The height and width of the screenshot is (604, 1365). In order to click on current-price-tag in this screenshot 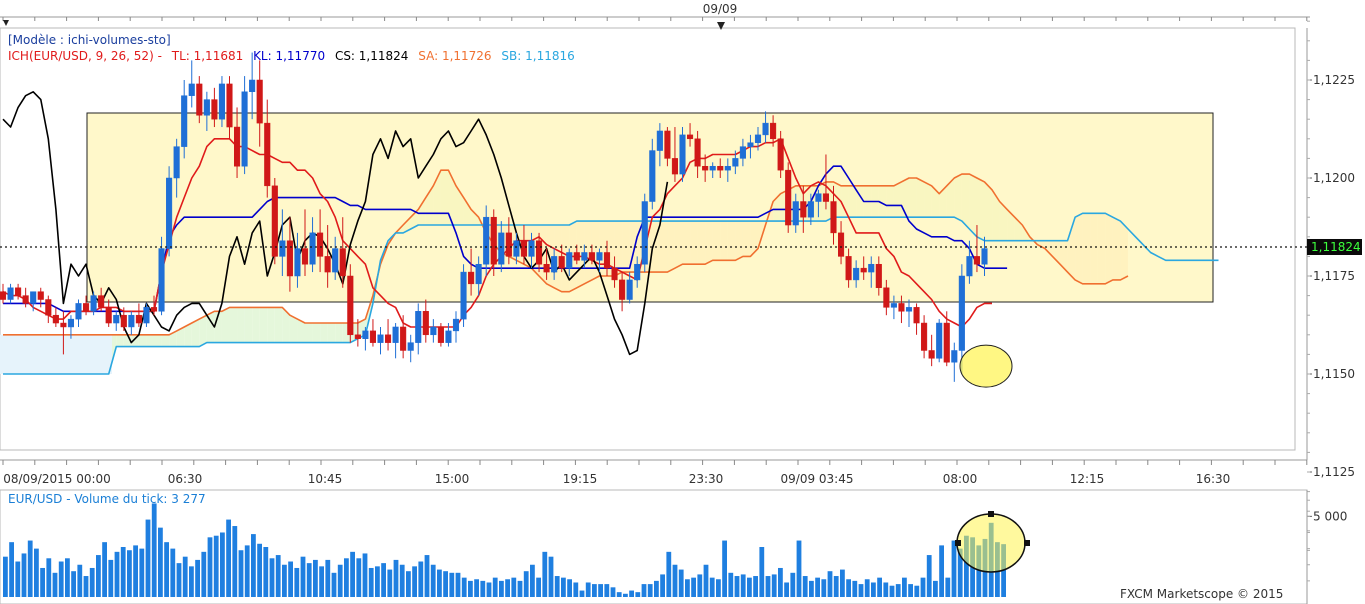, I will do `click(1334, 246)`.